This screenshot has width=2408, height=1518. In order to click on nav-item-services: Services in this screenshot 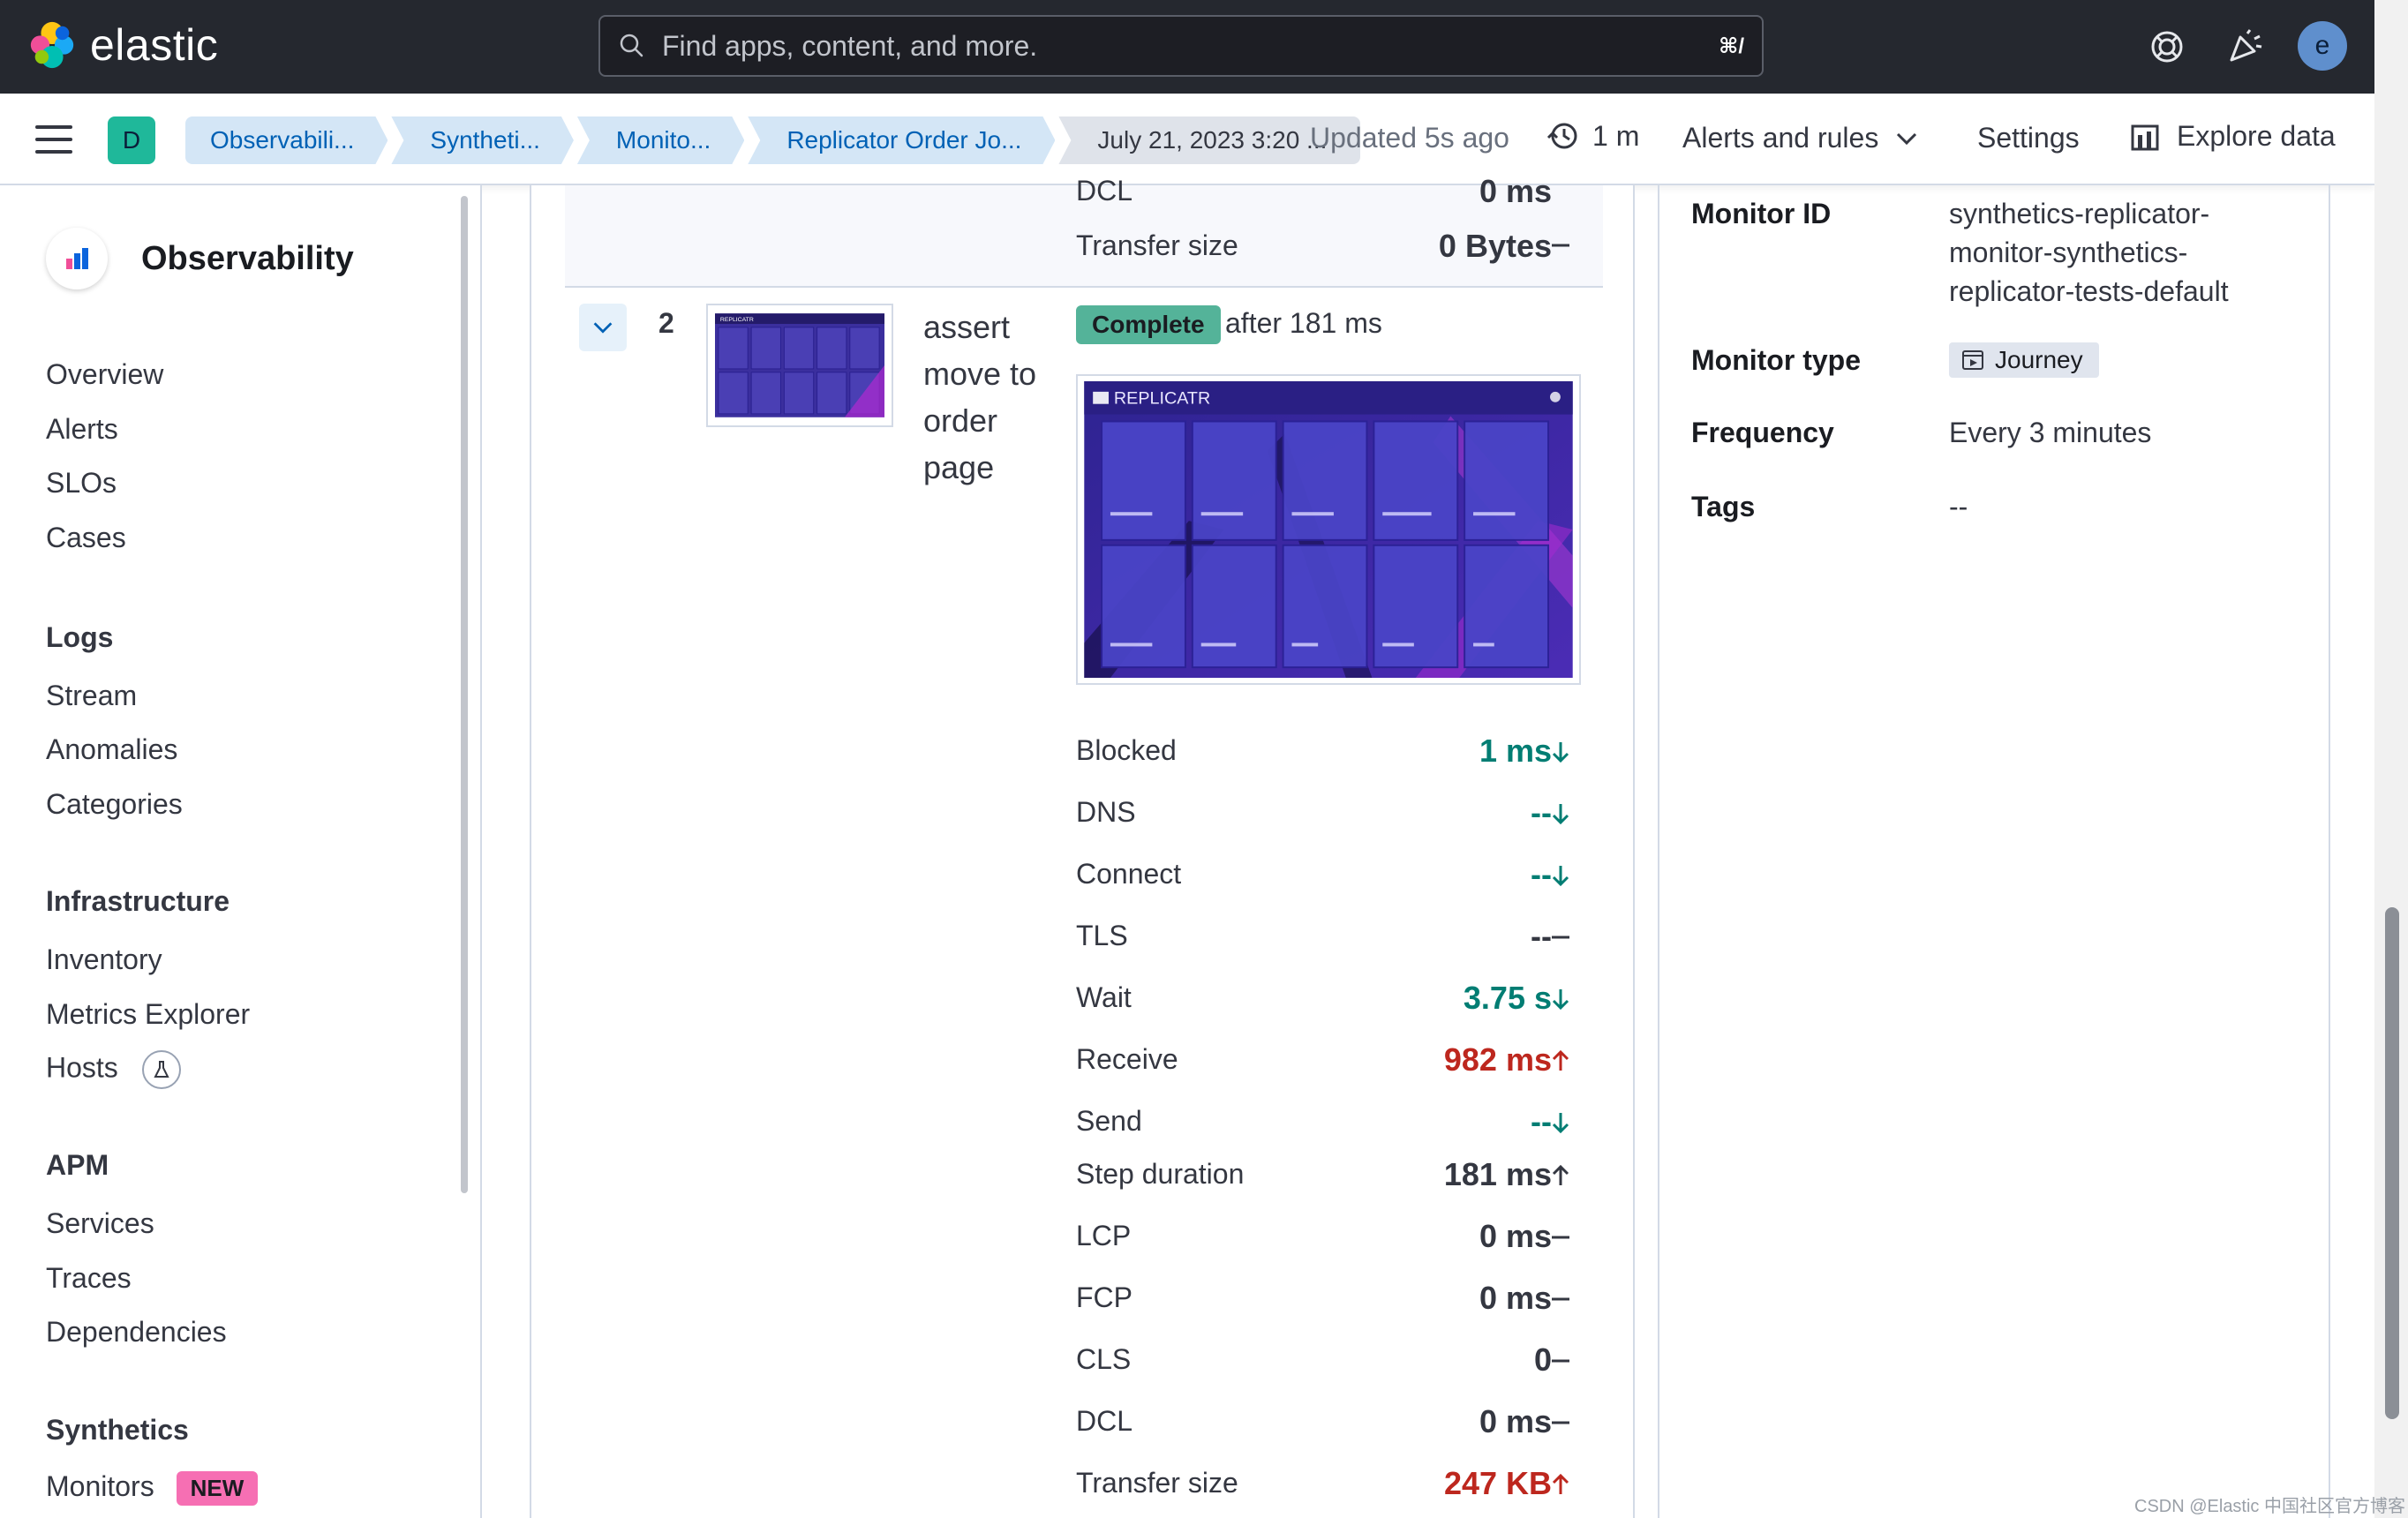, I will do `click(100, 1223)`.